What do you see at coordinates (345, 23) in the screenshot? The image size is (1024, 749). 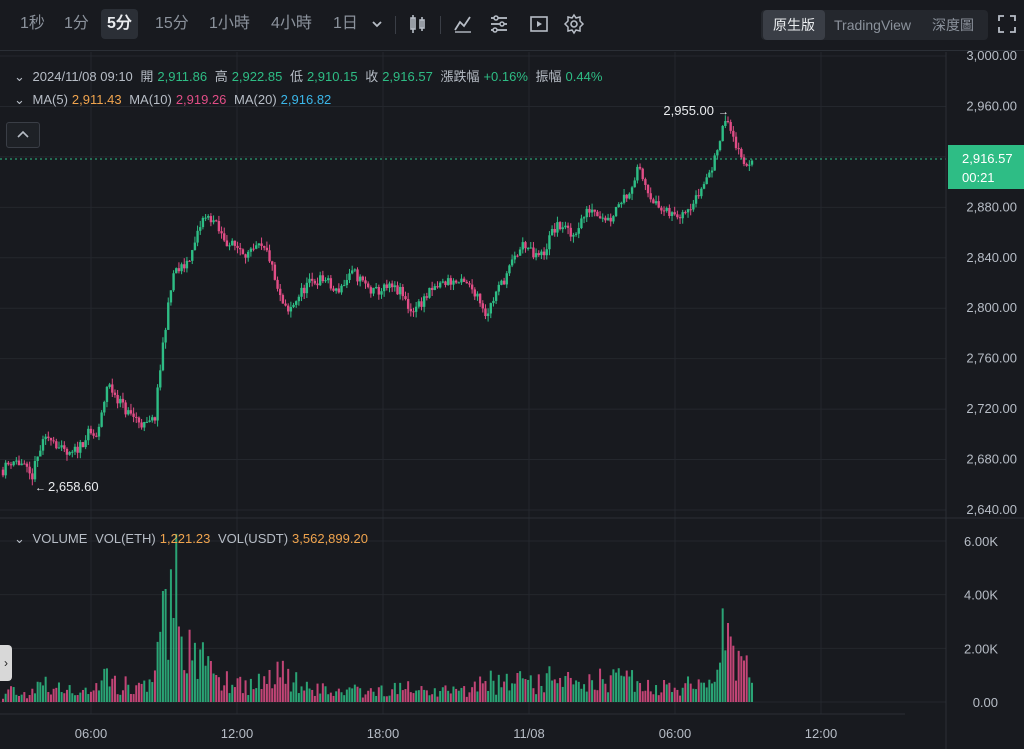 I see `timeframe-1d: 1日` at bounding box center [345, 23].